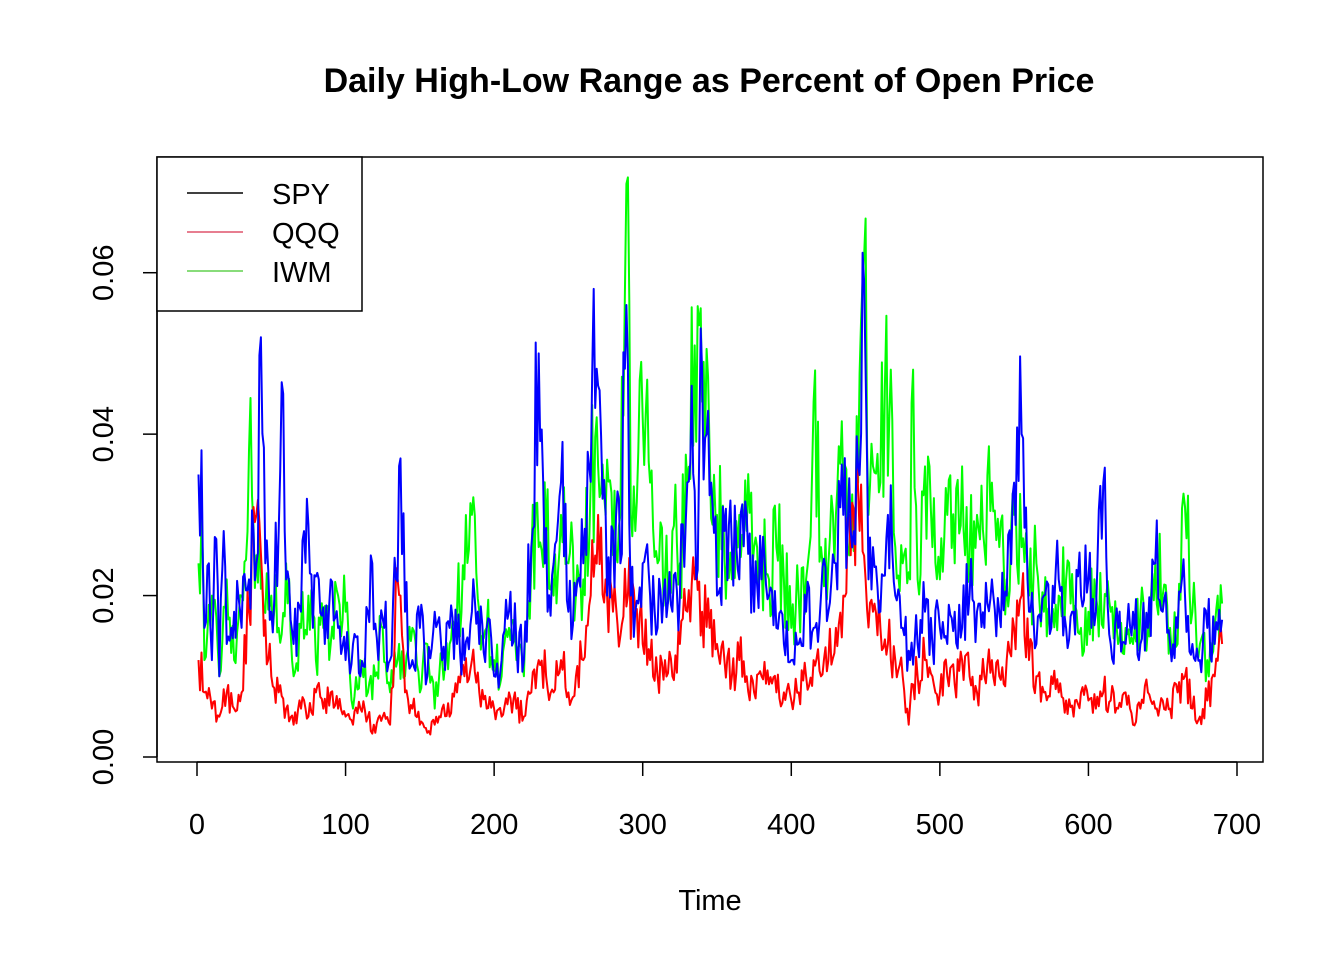 Image resolution: width=1344 pixels, height=960 pixels. I want to click on x-tick-label: 300, so click(643, 825).